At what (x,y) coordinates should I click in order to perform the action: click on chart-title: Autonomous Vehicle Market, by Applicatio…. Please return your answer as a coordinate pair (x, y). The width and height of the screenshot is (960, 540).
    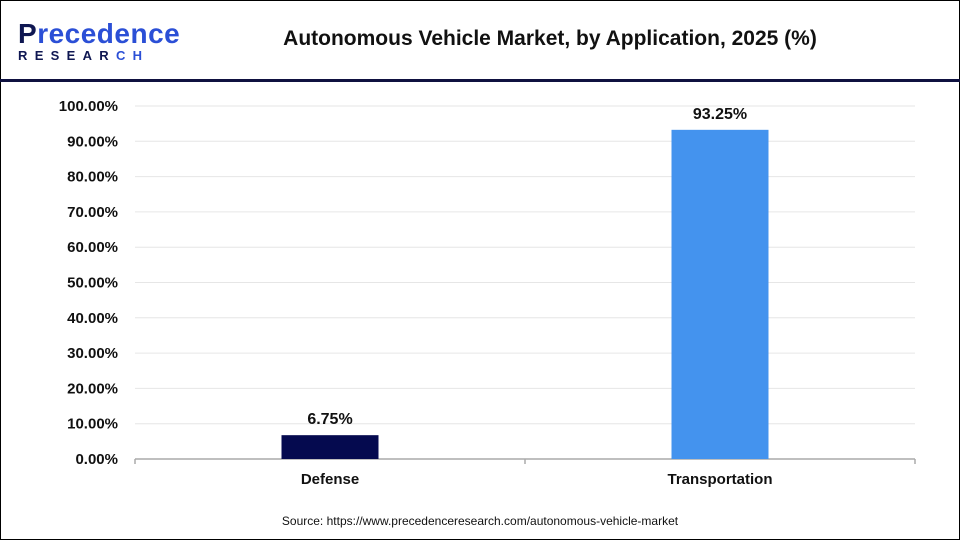
    Looking at the image, I should click on (550, 38).